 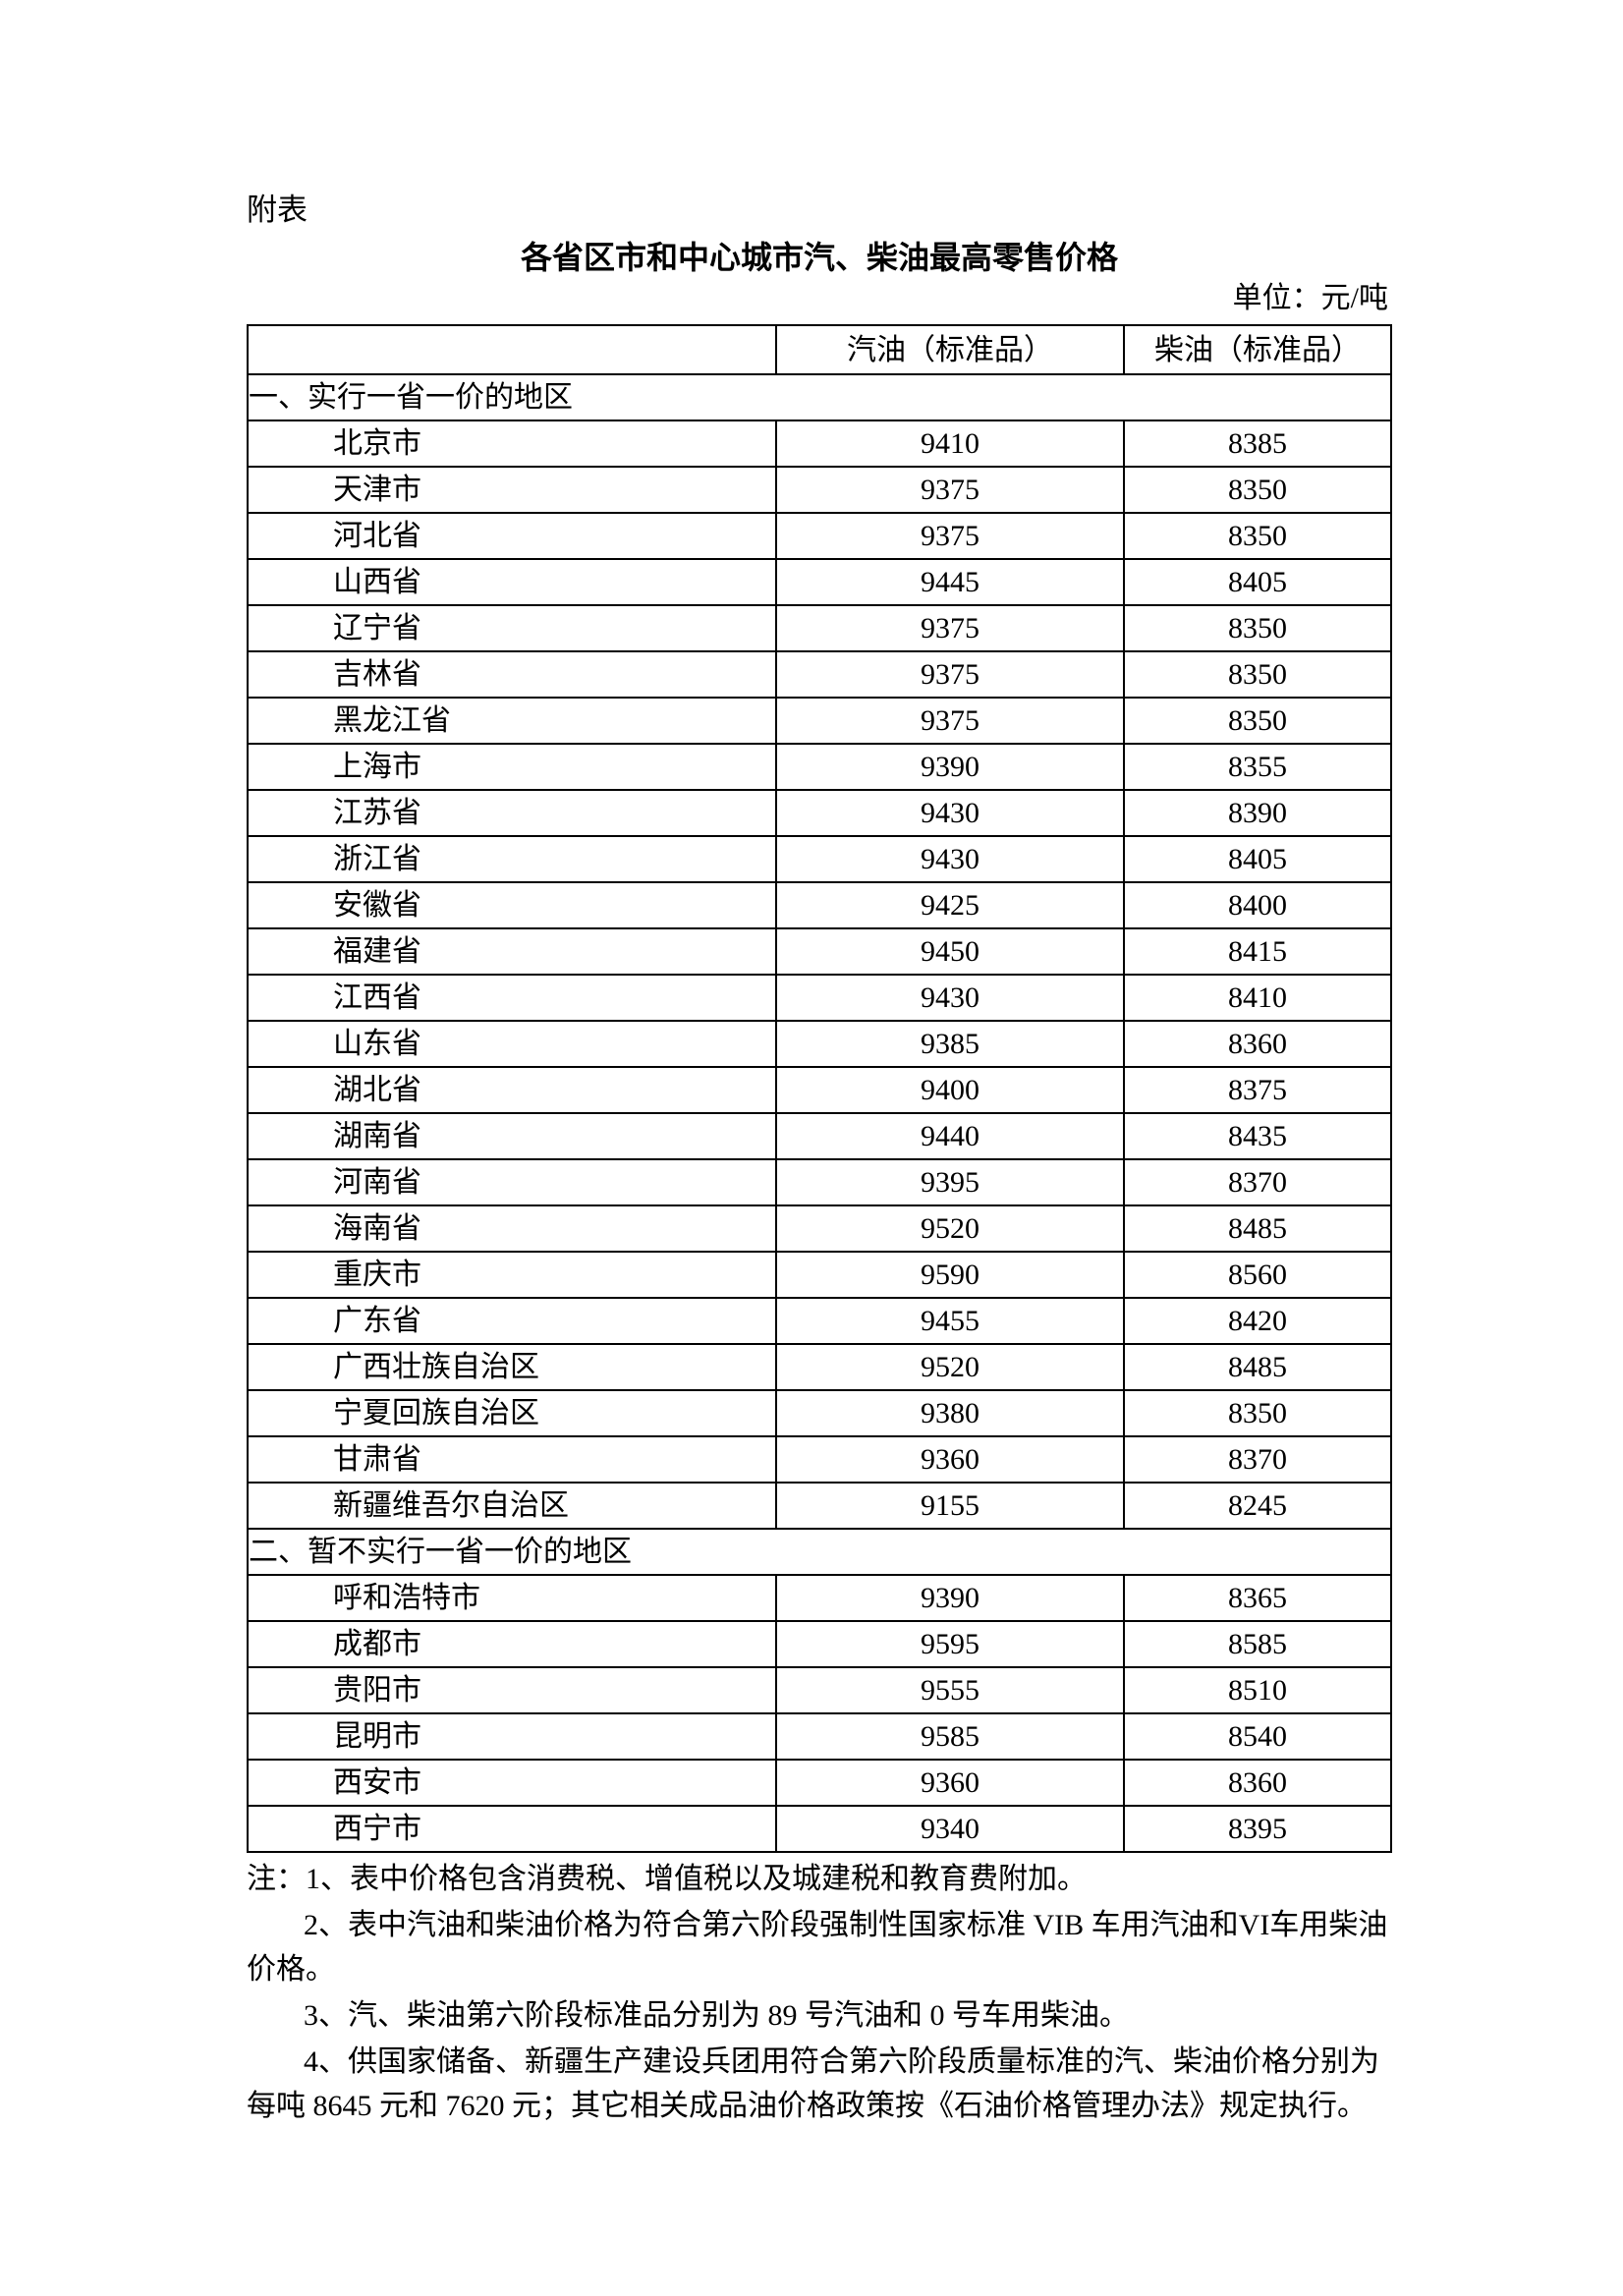 What do you see at coordinates (512, 1690) in the screenshot?
I see `region-name: 贵阳市` at bounding box center [512, 1690].